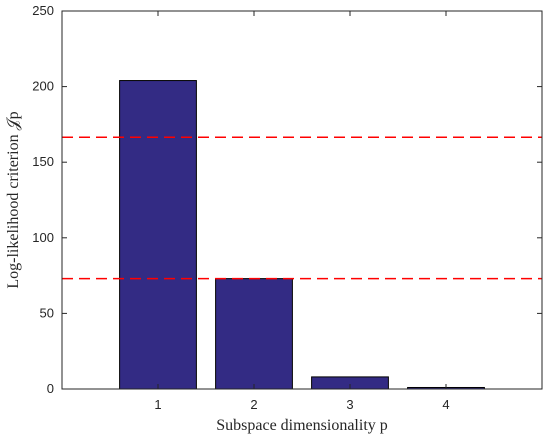 The height and width of the screenshot is (442, 550). Describe the element at coordinates (445, 404) in the screenshot. I see `x-tick-label-4: 4` at that location.